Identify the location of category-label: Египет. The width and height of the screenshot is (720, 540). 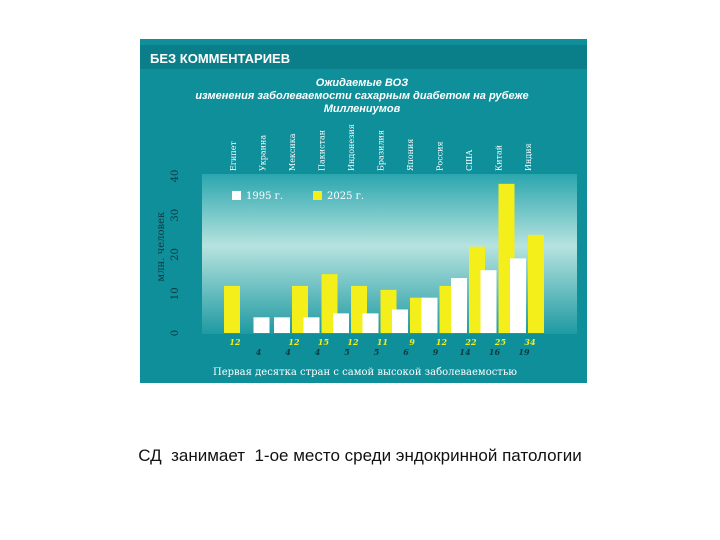
(233, 156).